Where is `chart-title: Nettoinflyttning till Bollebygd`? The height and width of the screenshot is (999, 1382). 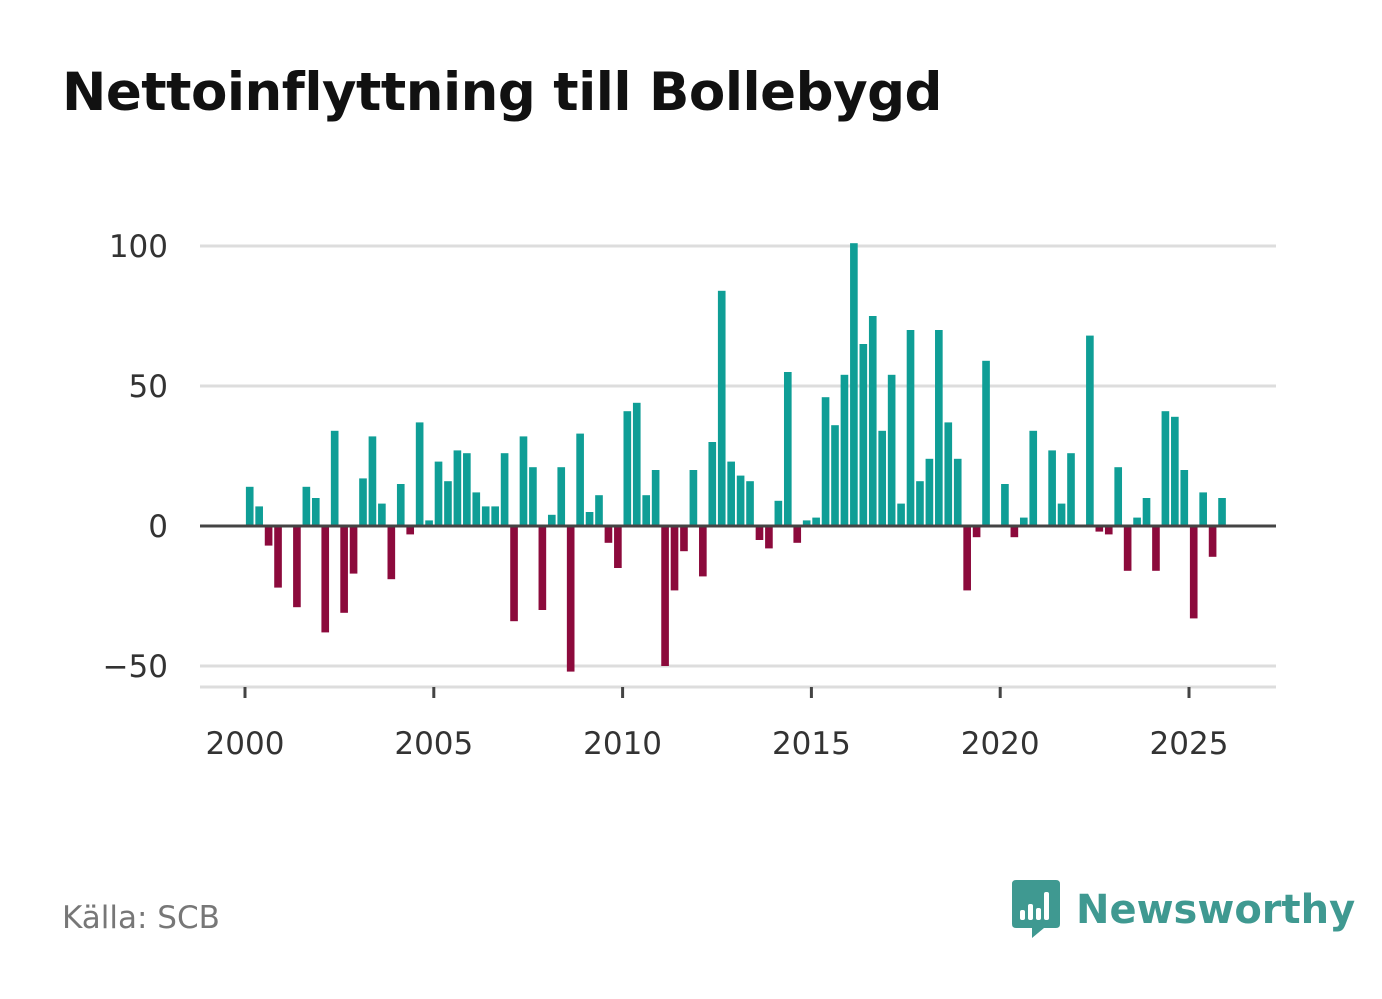
chart-title: Nettoinflyttning till Bollebygd is located at coordinates (502, 92).